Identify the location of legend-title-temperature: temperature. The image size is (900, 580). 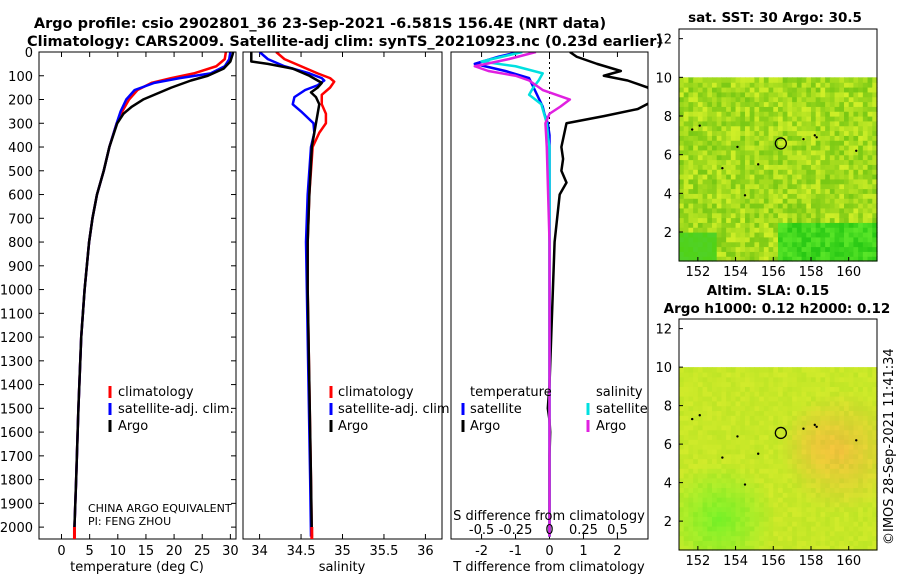
(511, 392).